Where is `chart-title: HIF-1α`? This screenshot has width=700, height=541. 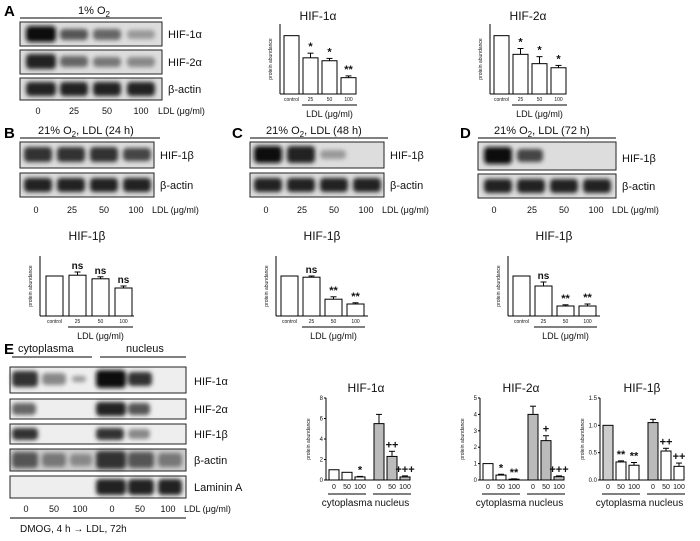 chart-title: HIF-1α is located at coordinates (318, 16).